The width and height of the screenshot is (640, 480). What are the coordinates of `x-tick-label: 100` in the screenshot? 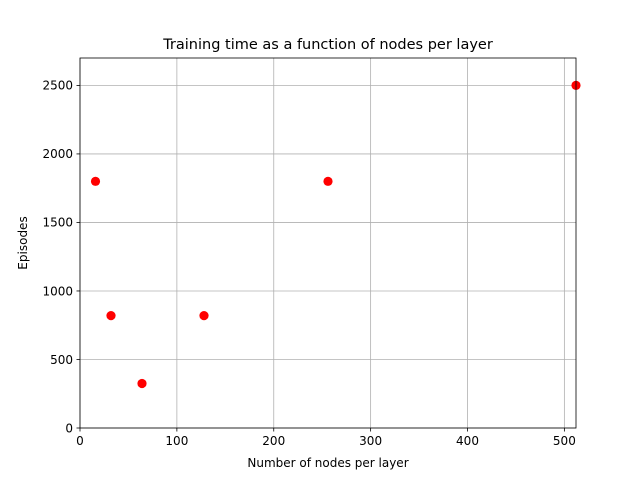 It's located at (176, 441).